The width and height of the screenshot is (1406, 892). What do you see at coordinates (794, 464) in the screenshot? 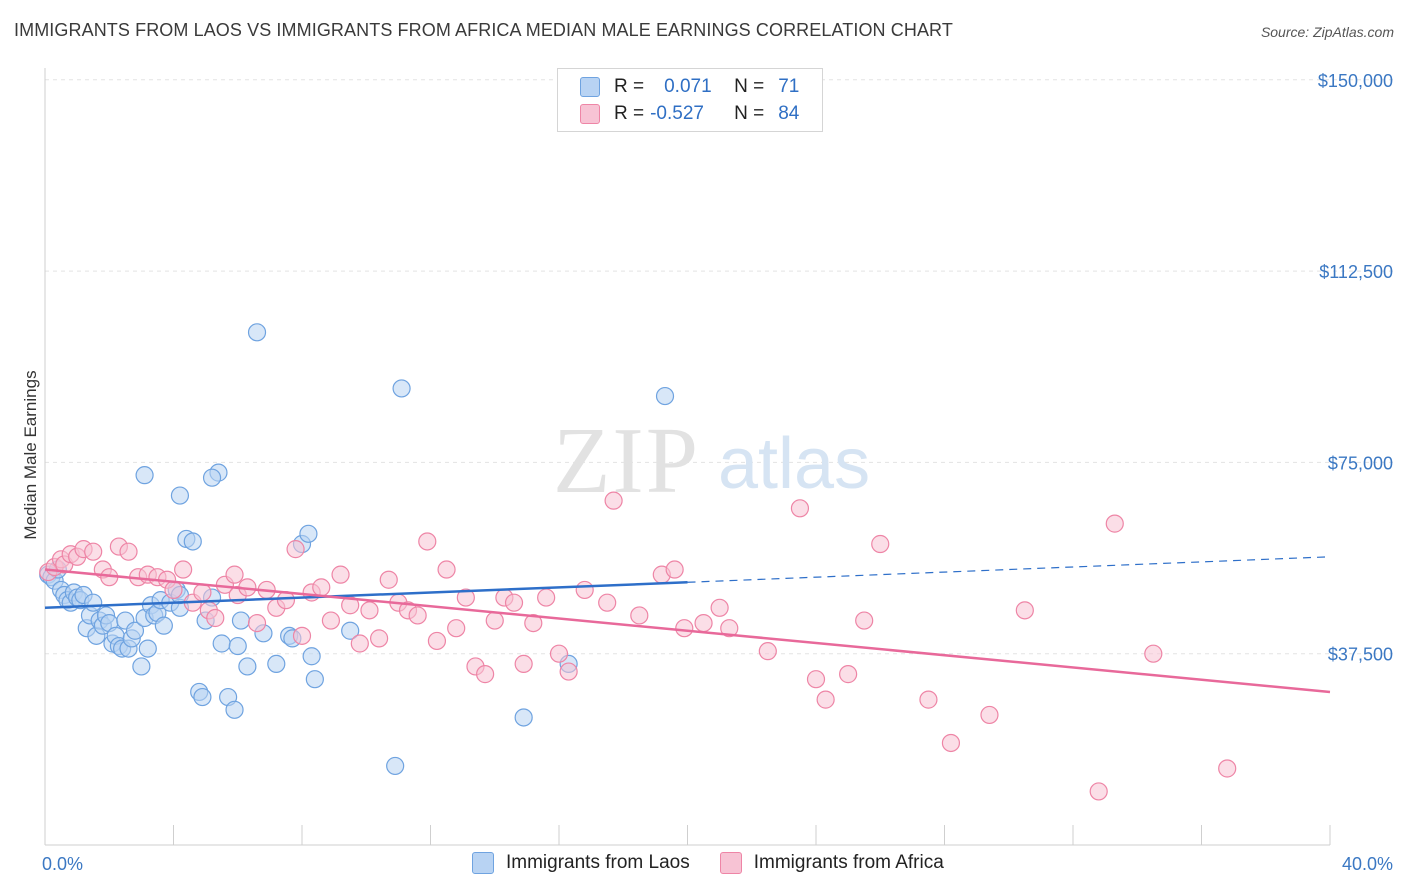
I see `watermark-atlas: atlas` at bounding box center [794, 464].